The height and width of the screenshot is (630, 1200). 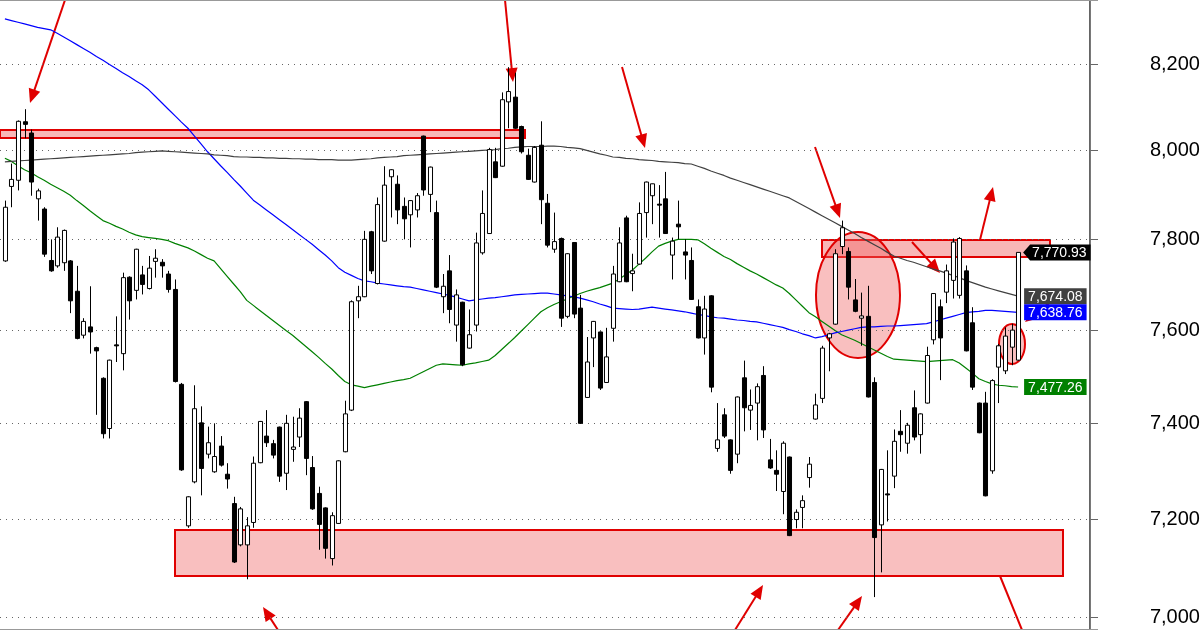 What do you see at coordinates (1174, 149) in the screenshot?
I see `y-tick-label: 8,000` at bounding box center [1174, 149].